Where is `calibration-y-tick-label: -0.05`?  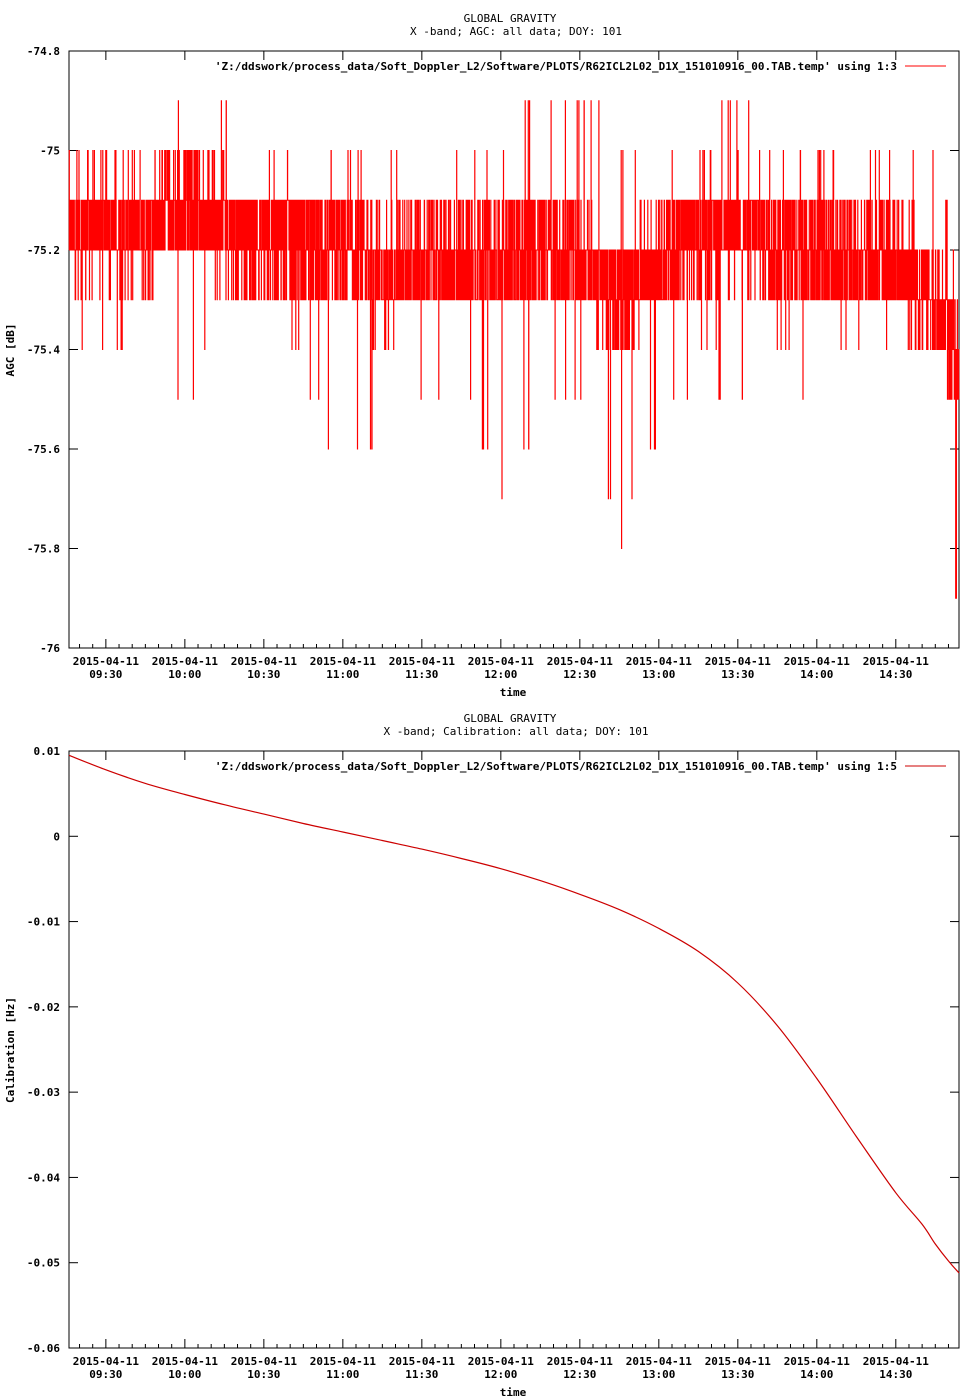
calibration-y-tick-label: -0.05 is located at coordinates (43, 1263).